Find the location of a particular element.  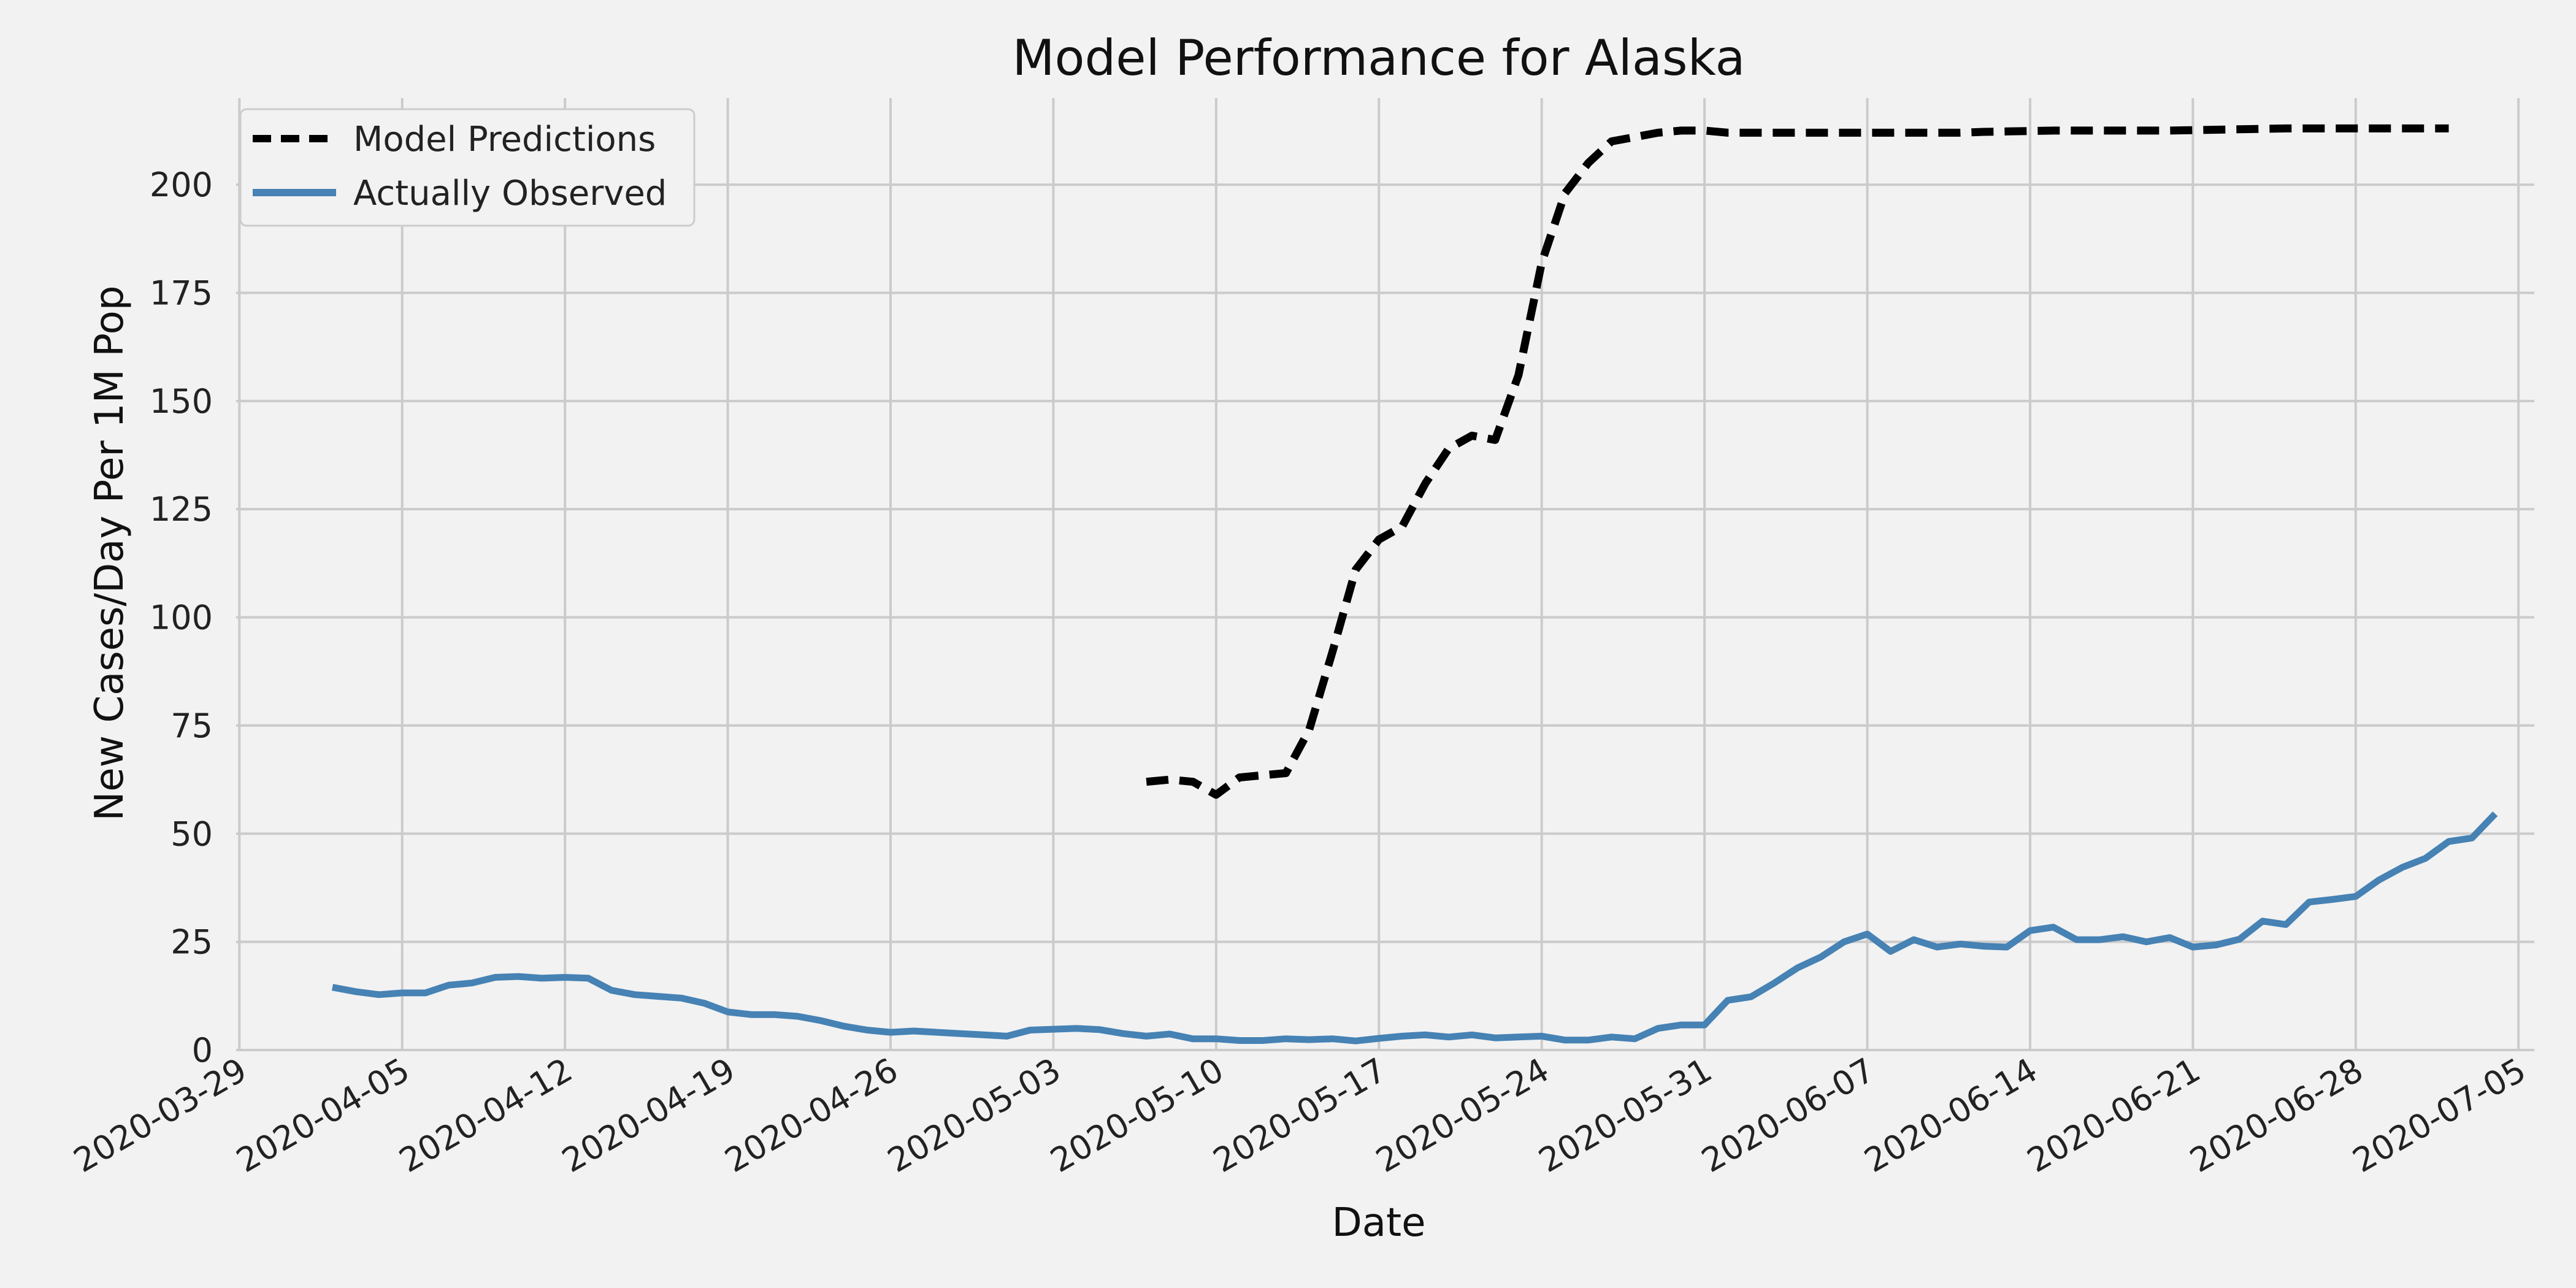

x-axis-label: Date is located at coordinates (1379, 1223).